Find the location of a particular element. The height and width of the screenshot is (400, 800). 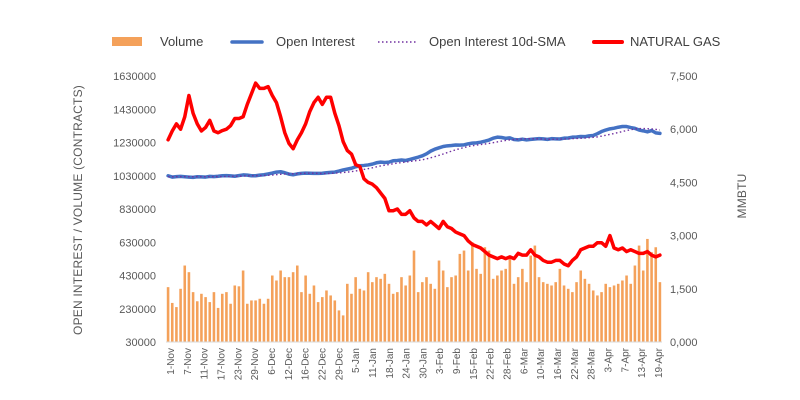

x-tick-label: 28-Feb is located at coordinates (508, 364).